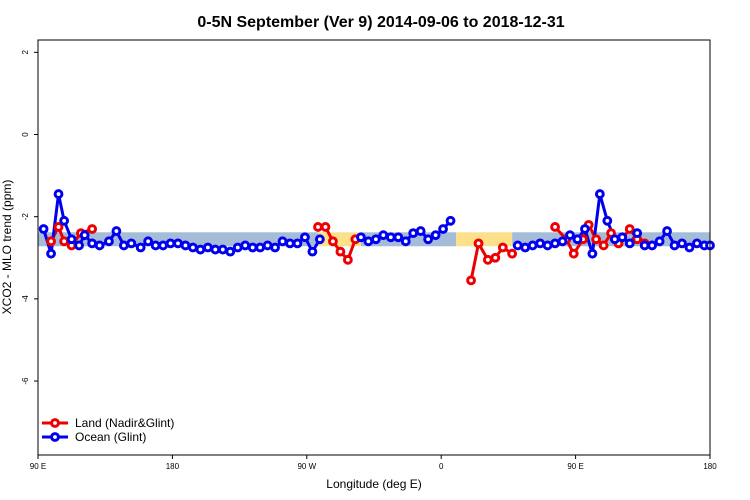 Image resolution: width=750 pixels, height=500 pixels. What do you see at coordinates (124, 423) in the screenshot?
I see `legend-land-label: Land (Nadir&Glint)` at bounding box center [124, 423].